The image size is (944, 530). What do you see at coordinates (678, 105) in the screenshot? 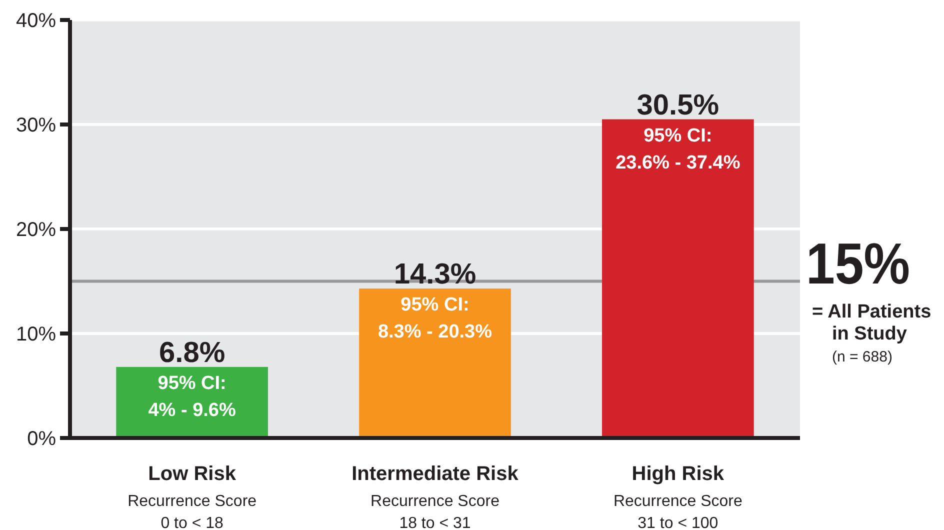
I see `data-label: 30.5%` at bounding box center [678, 105].